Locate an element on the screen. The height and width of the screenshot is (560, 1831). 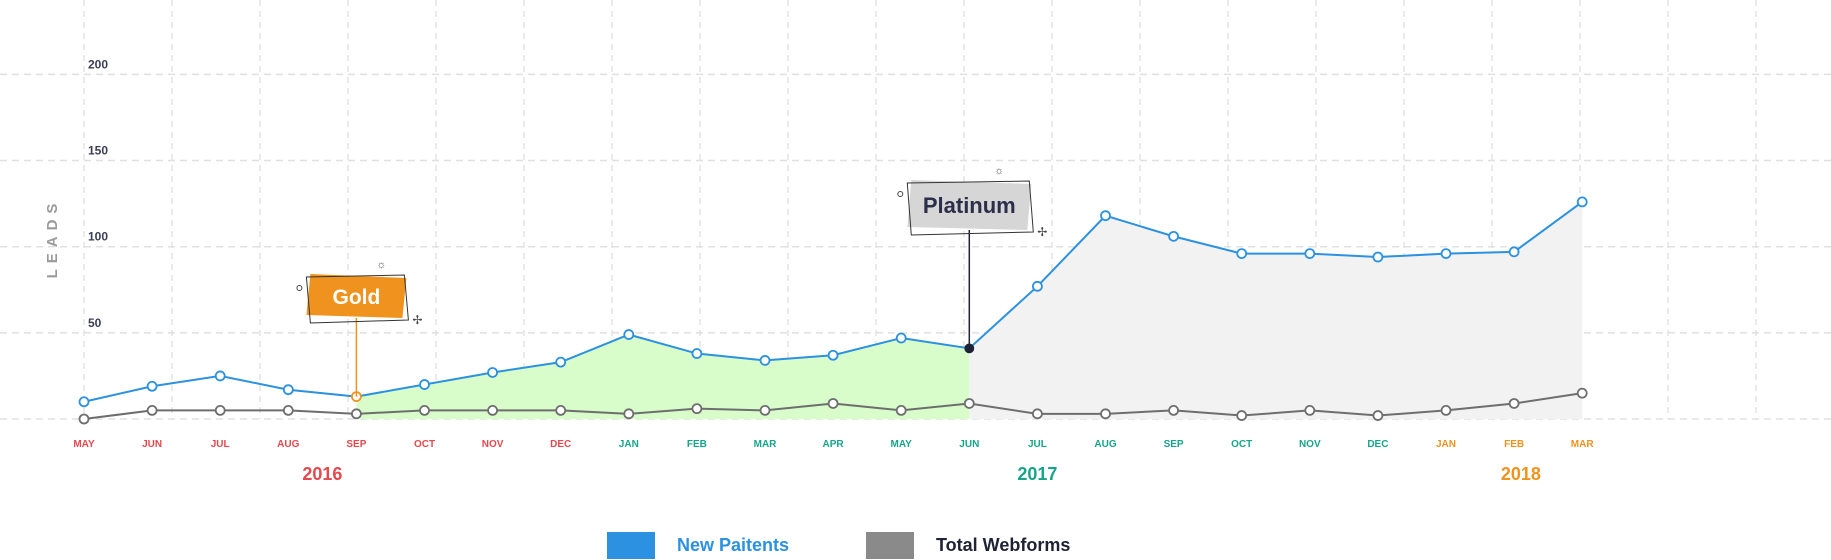
x-axis-year-labels: 2016 2017 2018 is located at coordinates (921, 474).